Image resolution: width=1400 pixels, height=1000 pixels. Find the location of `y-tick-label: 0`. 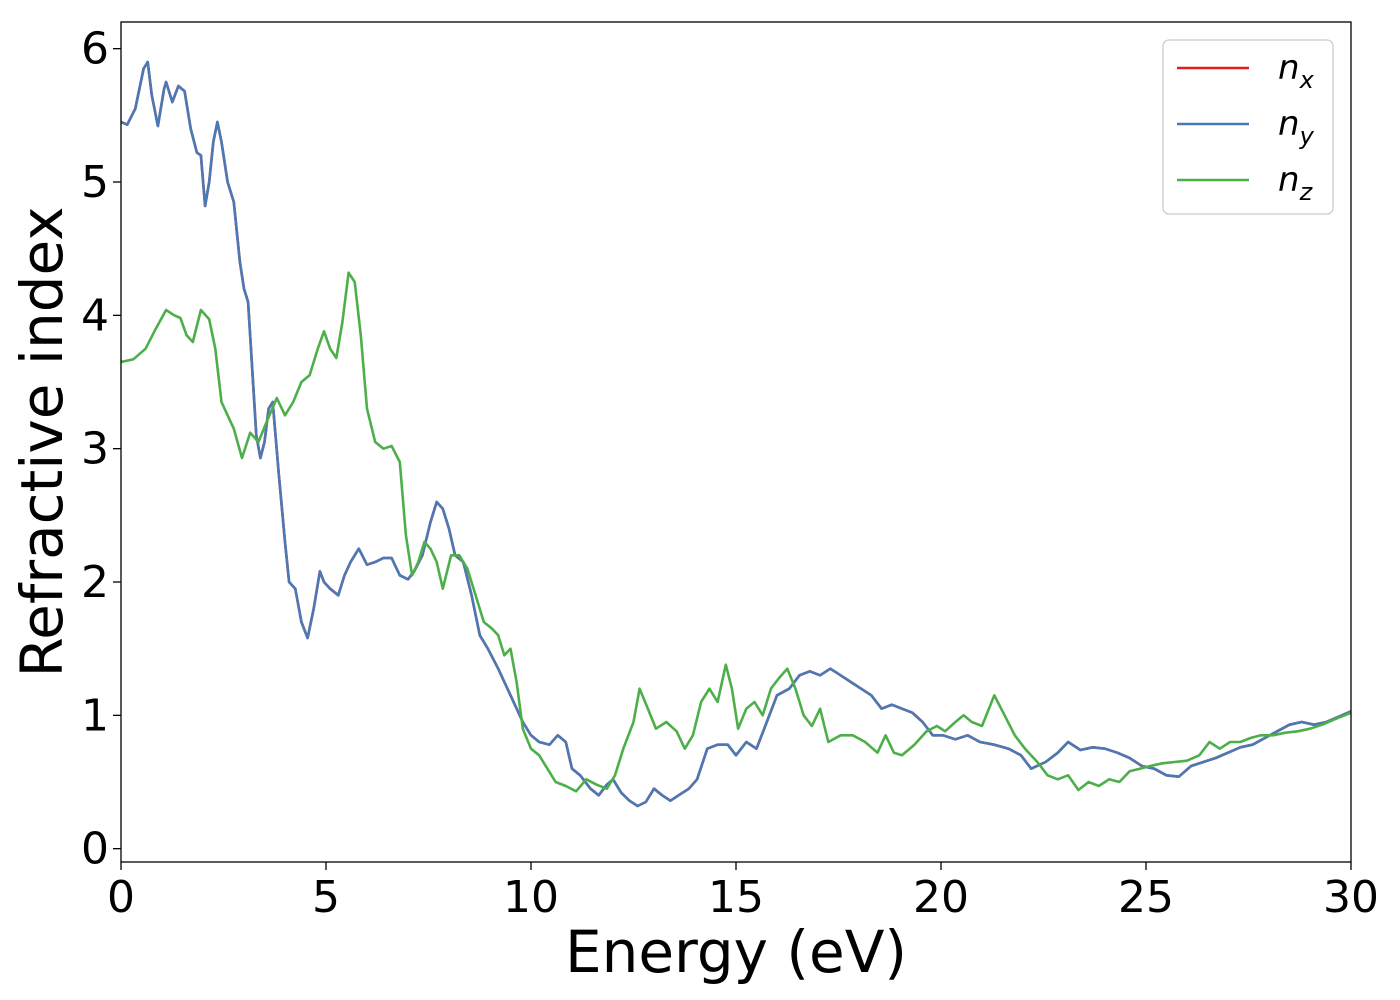

y-tick-label: 0 is located at coordinates (95, 849).